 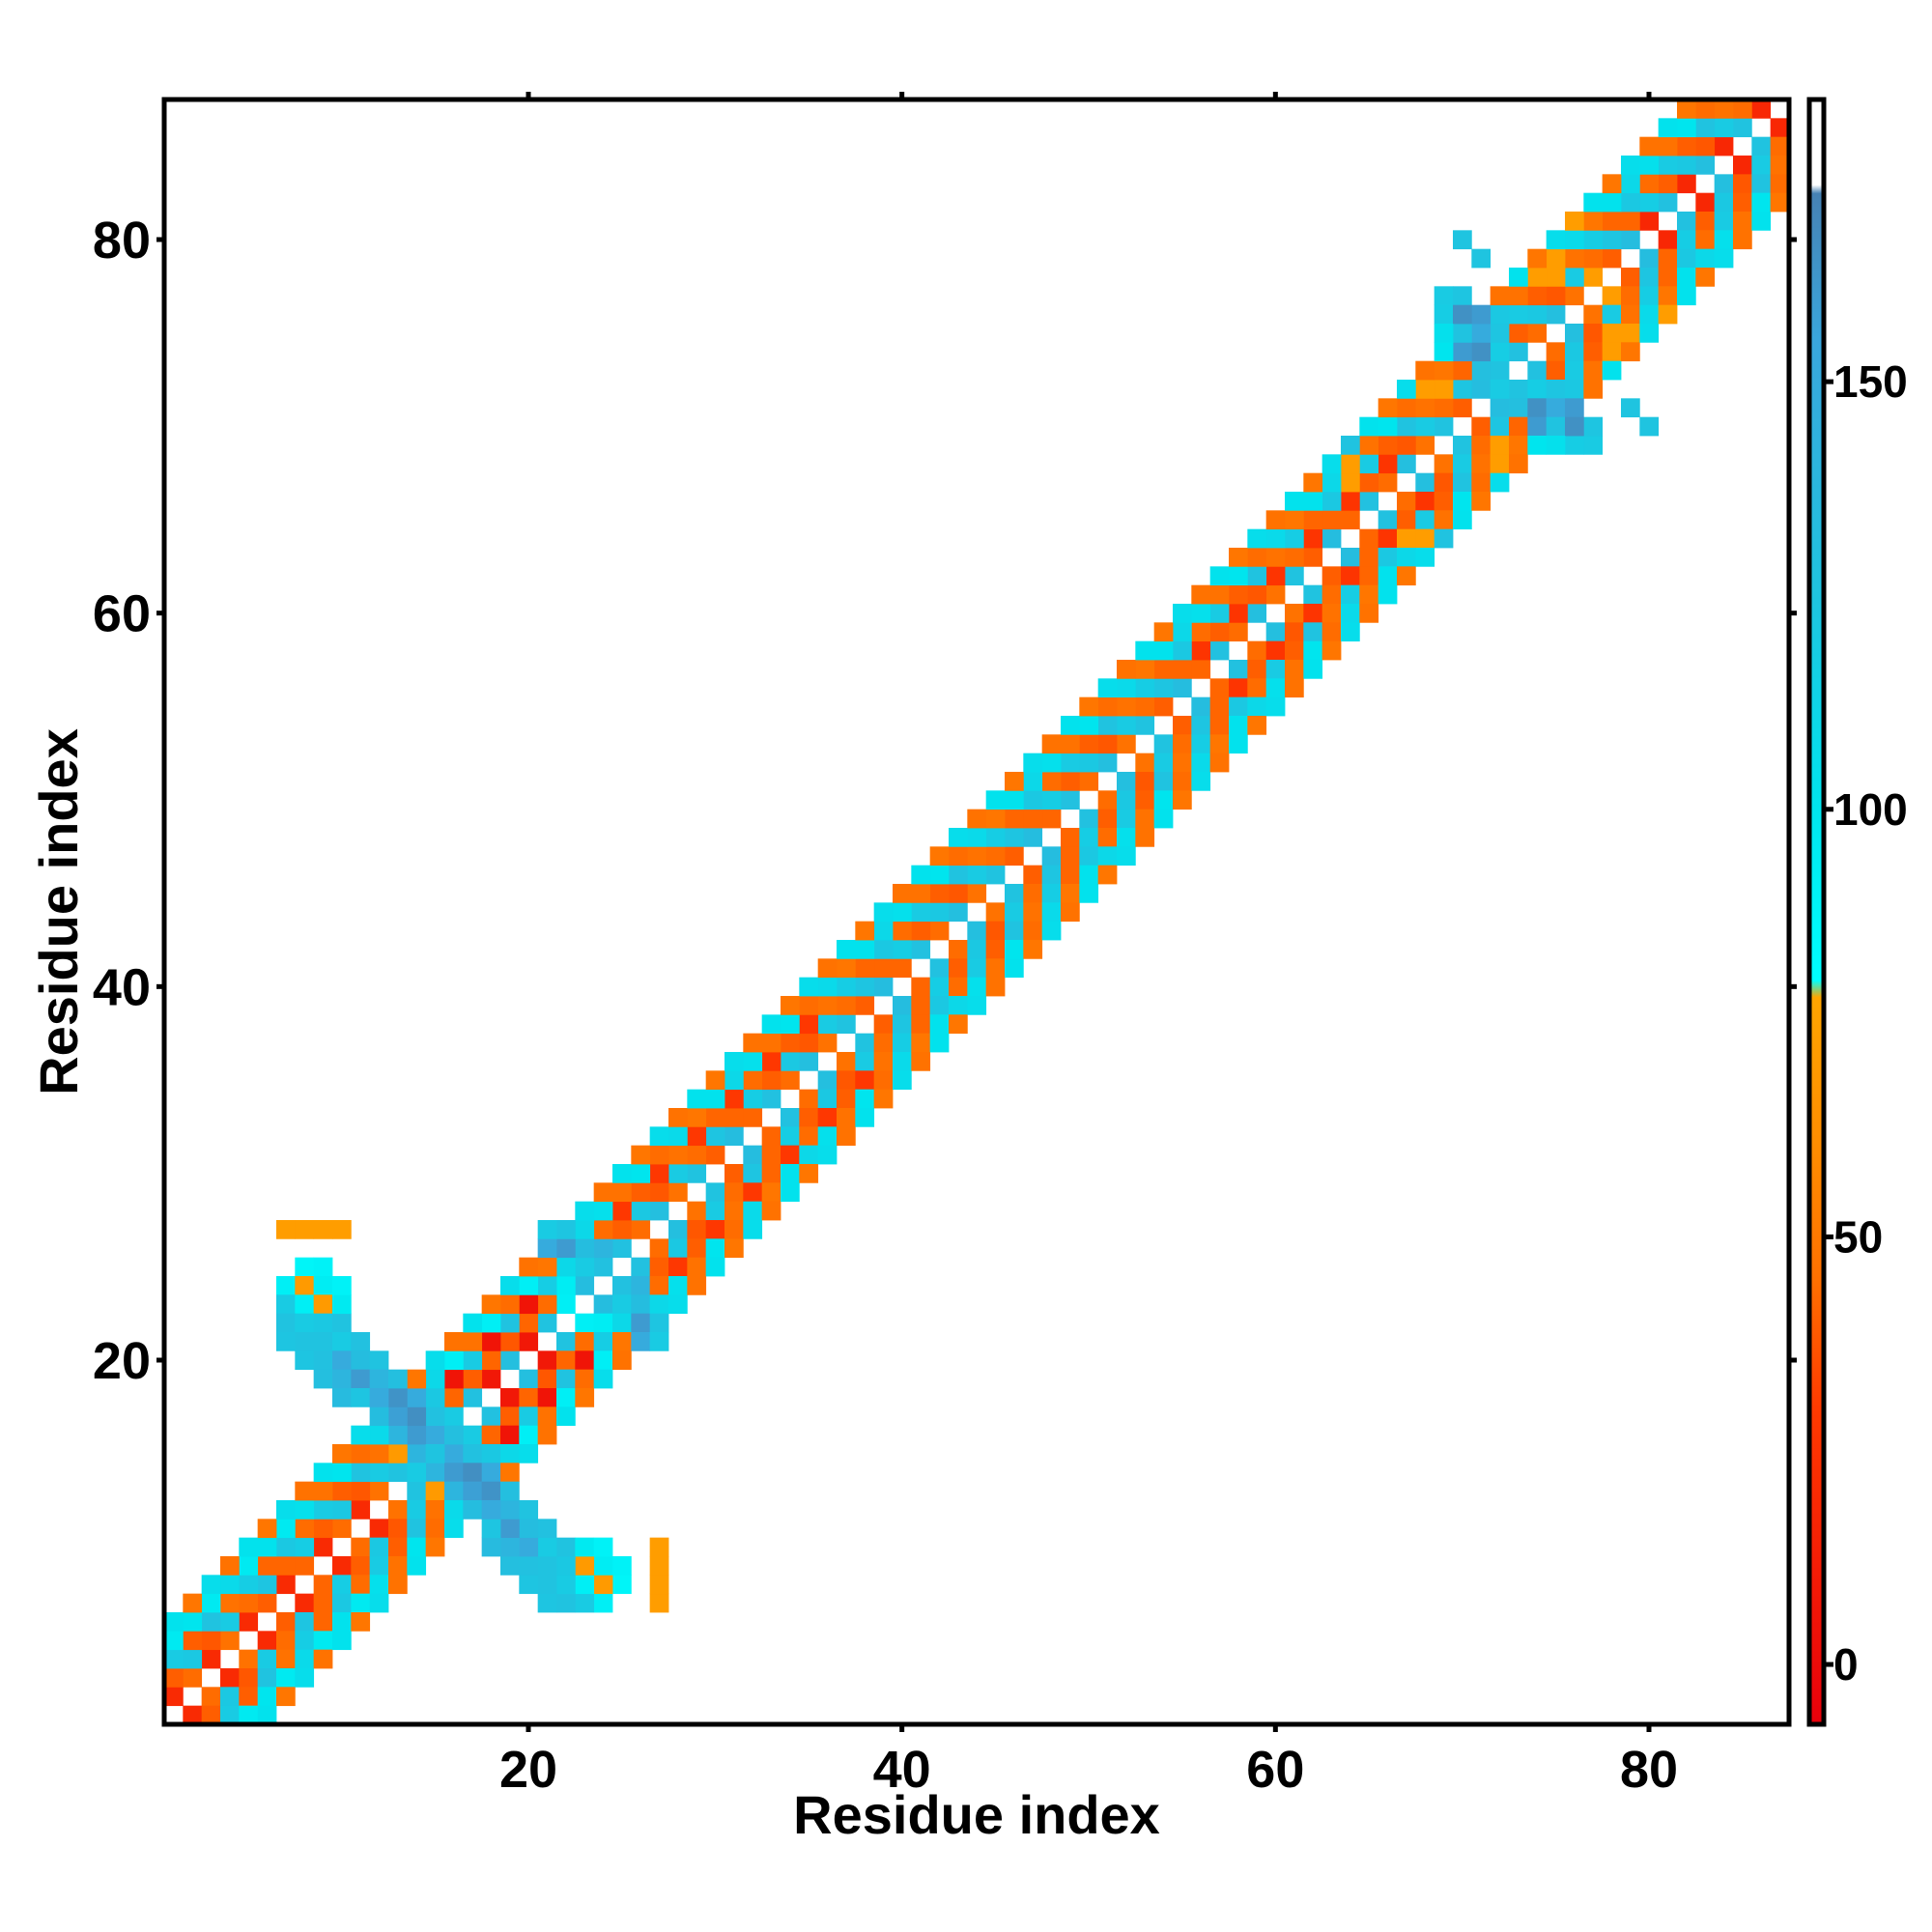 What do you see at coordinates (122, 241) in the screenshot?
I see `y-tick-label: 80` at bounding box center [122, 241].